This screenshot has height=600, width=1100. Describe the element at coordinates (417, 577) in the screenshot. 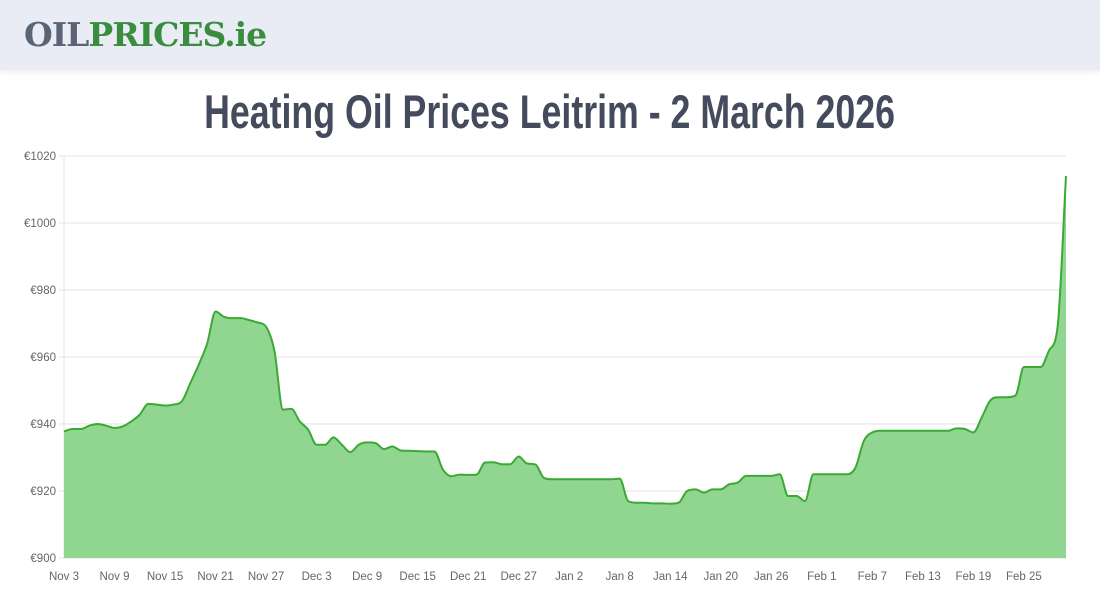

I see `x-tick-label: Dec 15` at that location.